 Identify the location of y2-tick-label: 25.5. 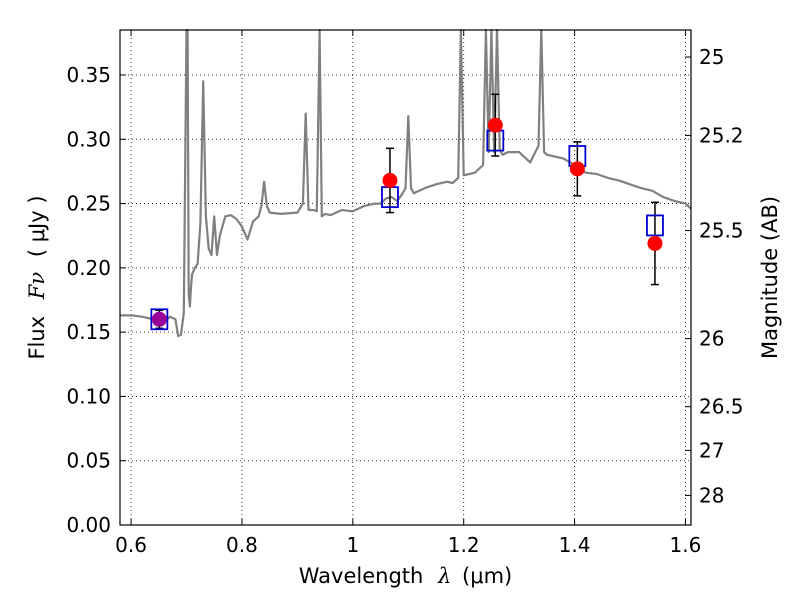
(721, 231).